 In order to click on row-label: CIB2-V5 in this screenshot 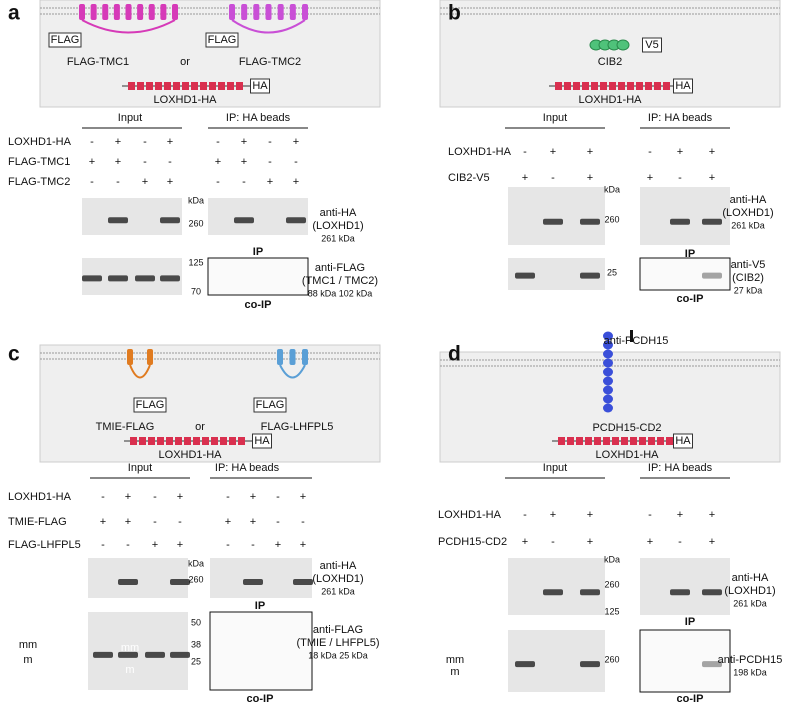, I will do `click(469, 178)`.